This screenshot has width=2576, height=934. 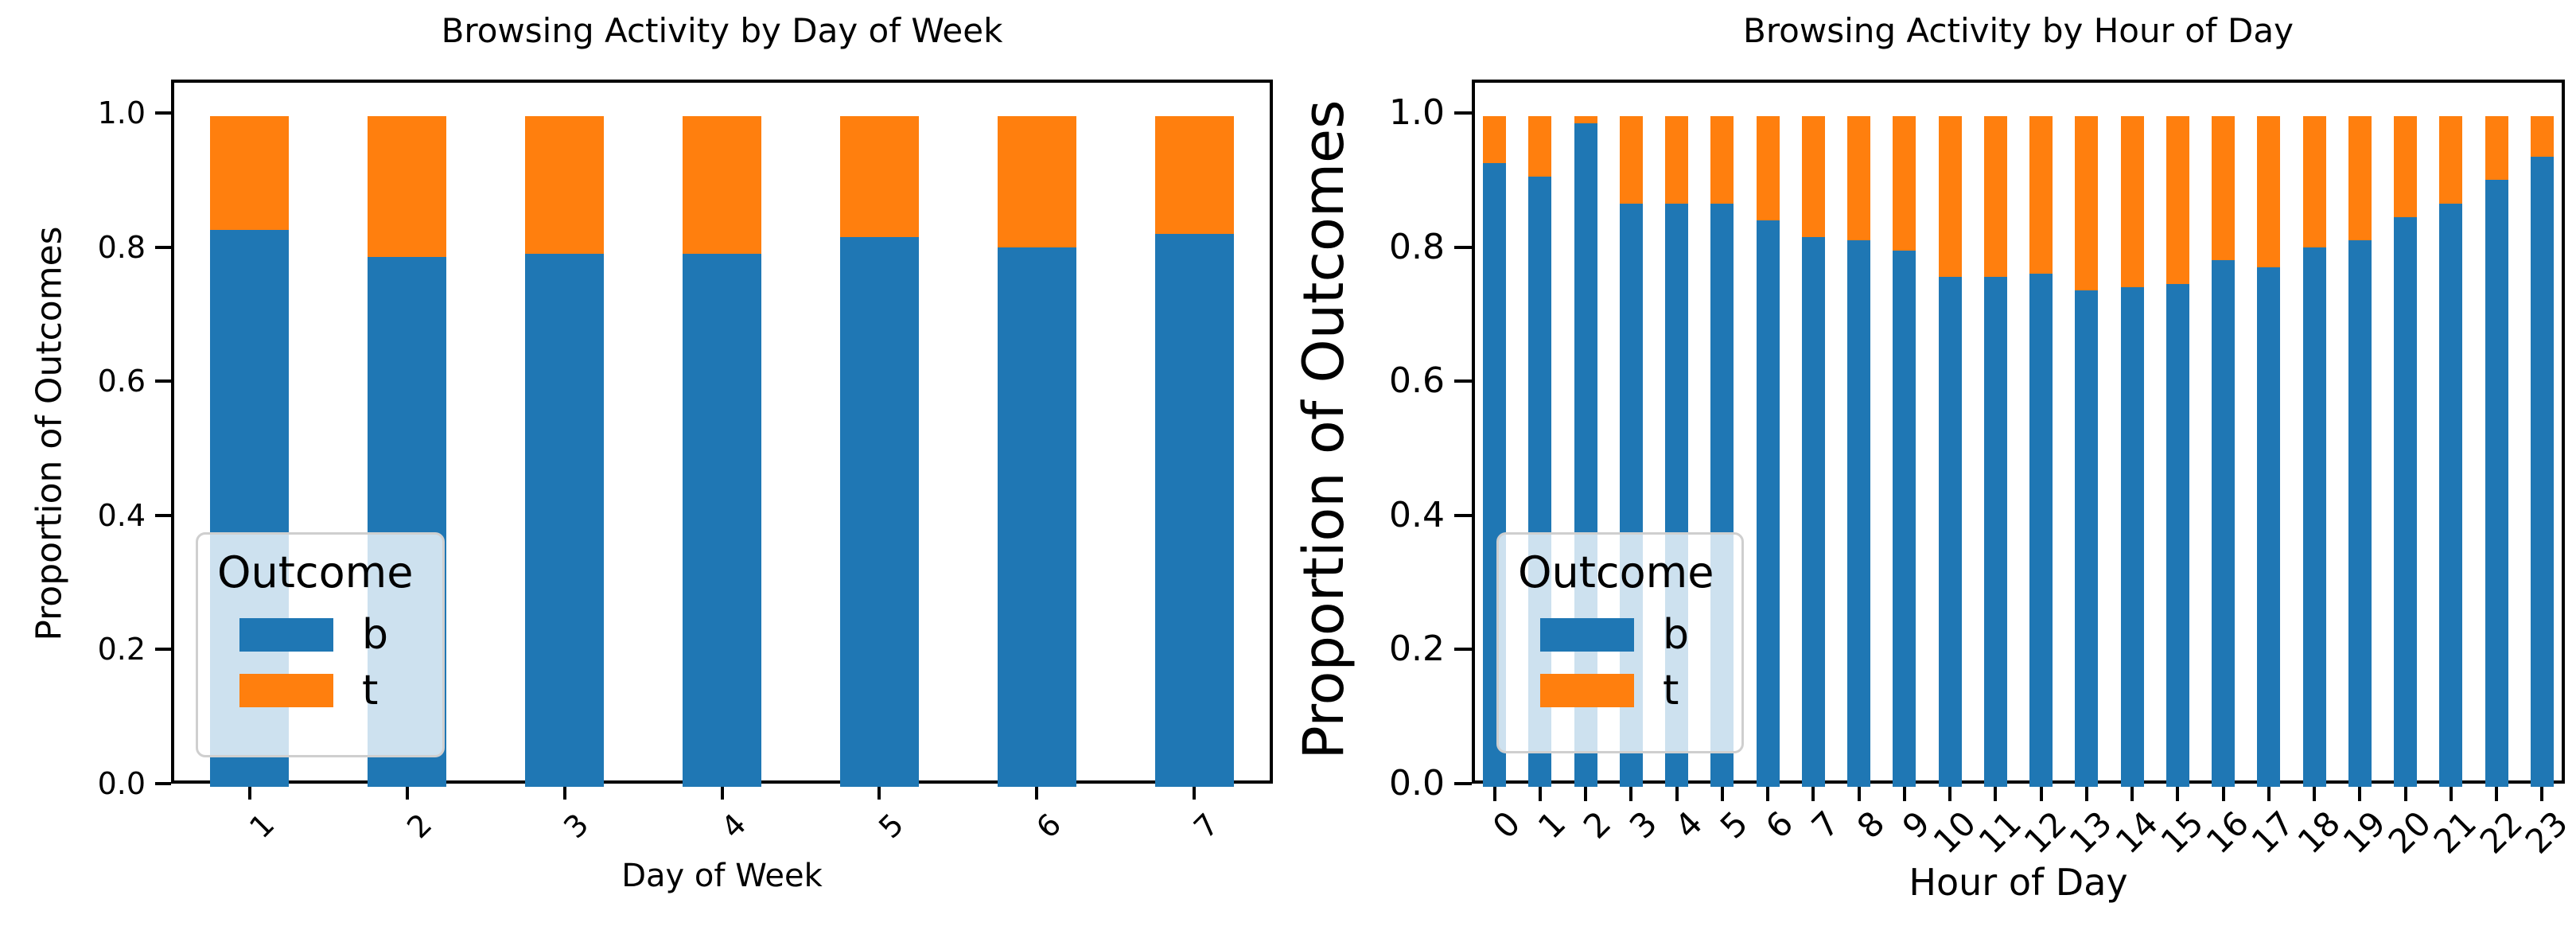 I want to click on x-tick-label: 23, so click(x=2547, y=833).